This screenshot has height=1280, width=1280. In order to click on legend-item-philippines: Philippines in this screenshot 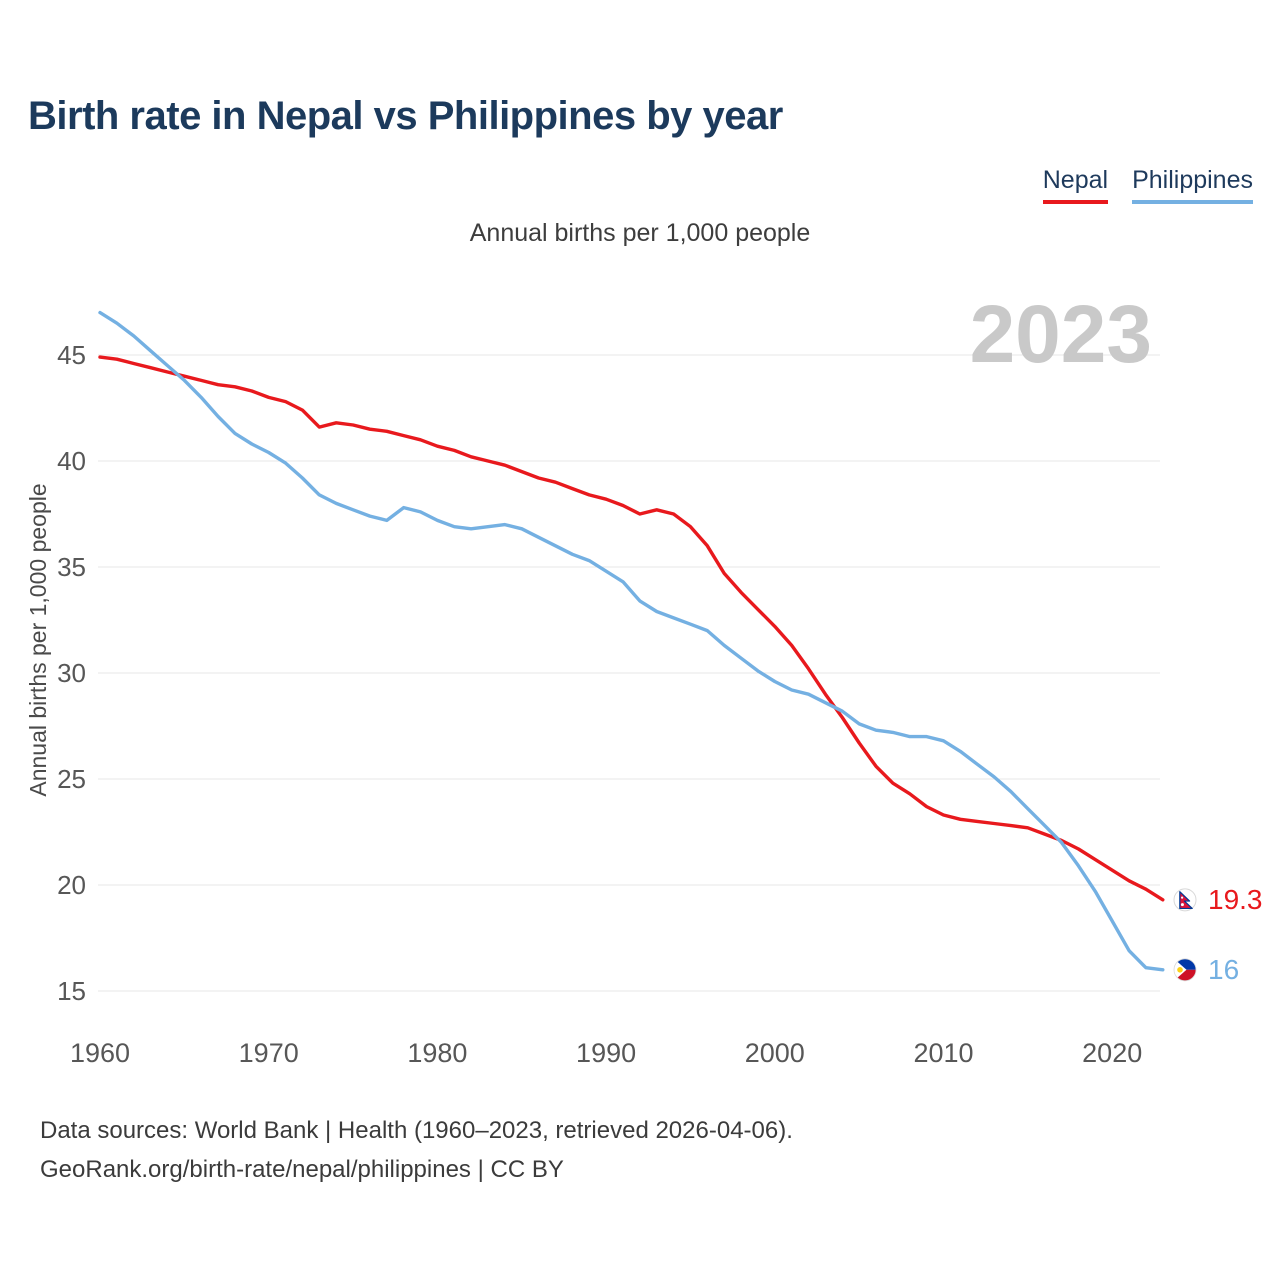, I will do `click(1192, 185)`.